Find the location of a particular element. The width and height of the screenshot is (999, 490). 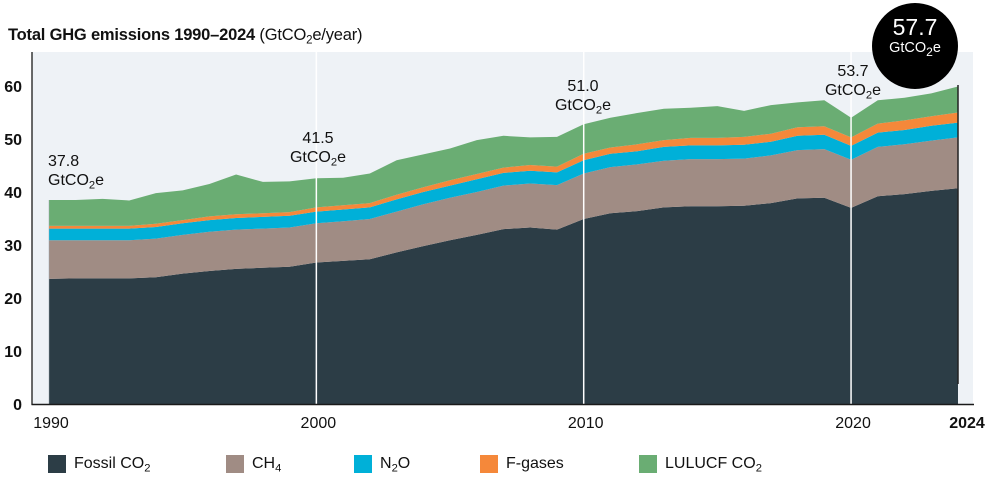

annotation-2020: 53.7 GtCO2e is located at coordinates (853, 82).